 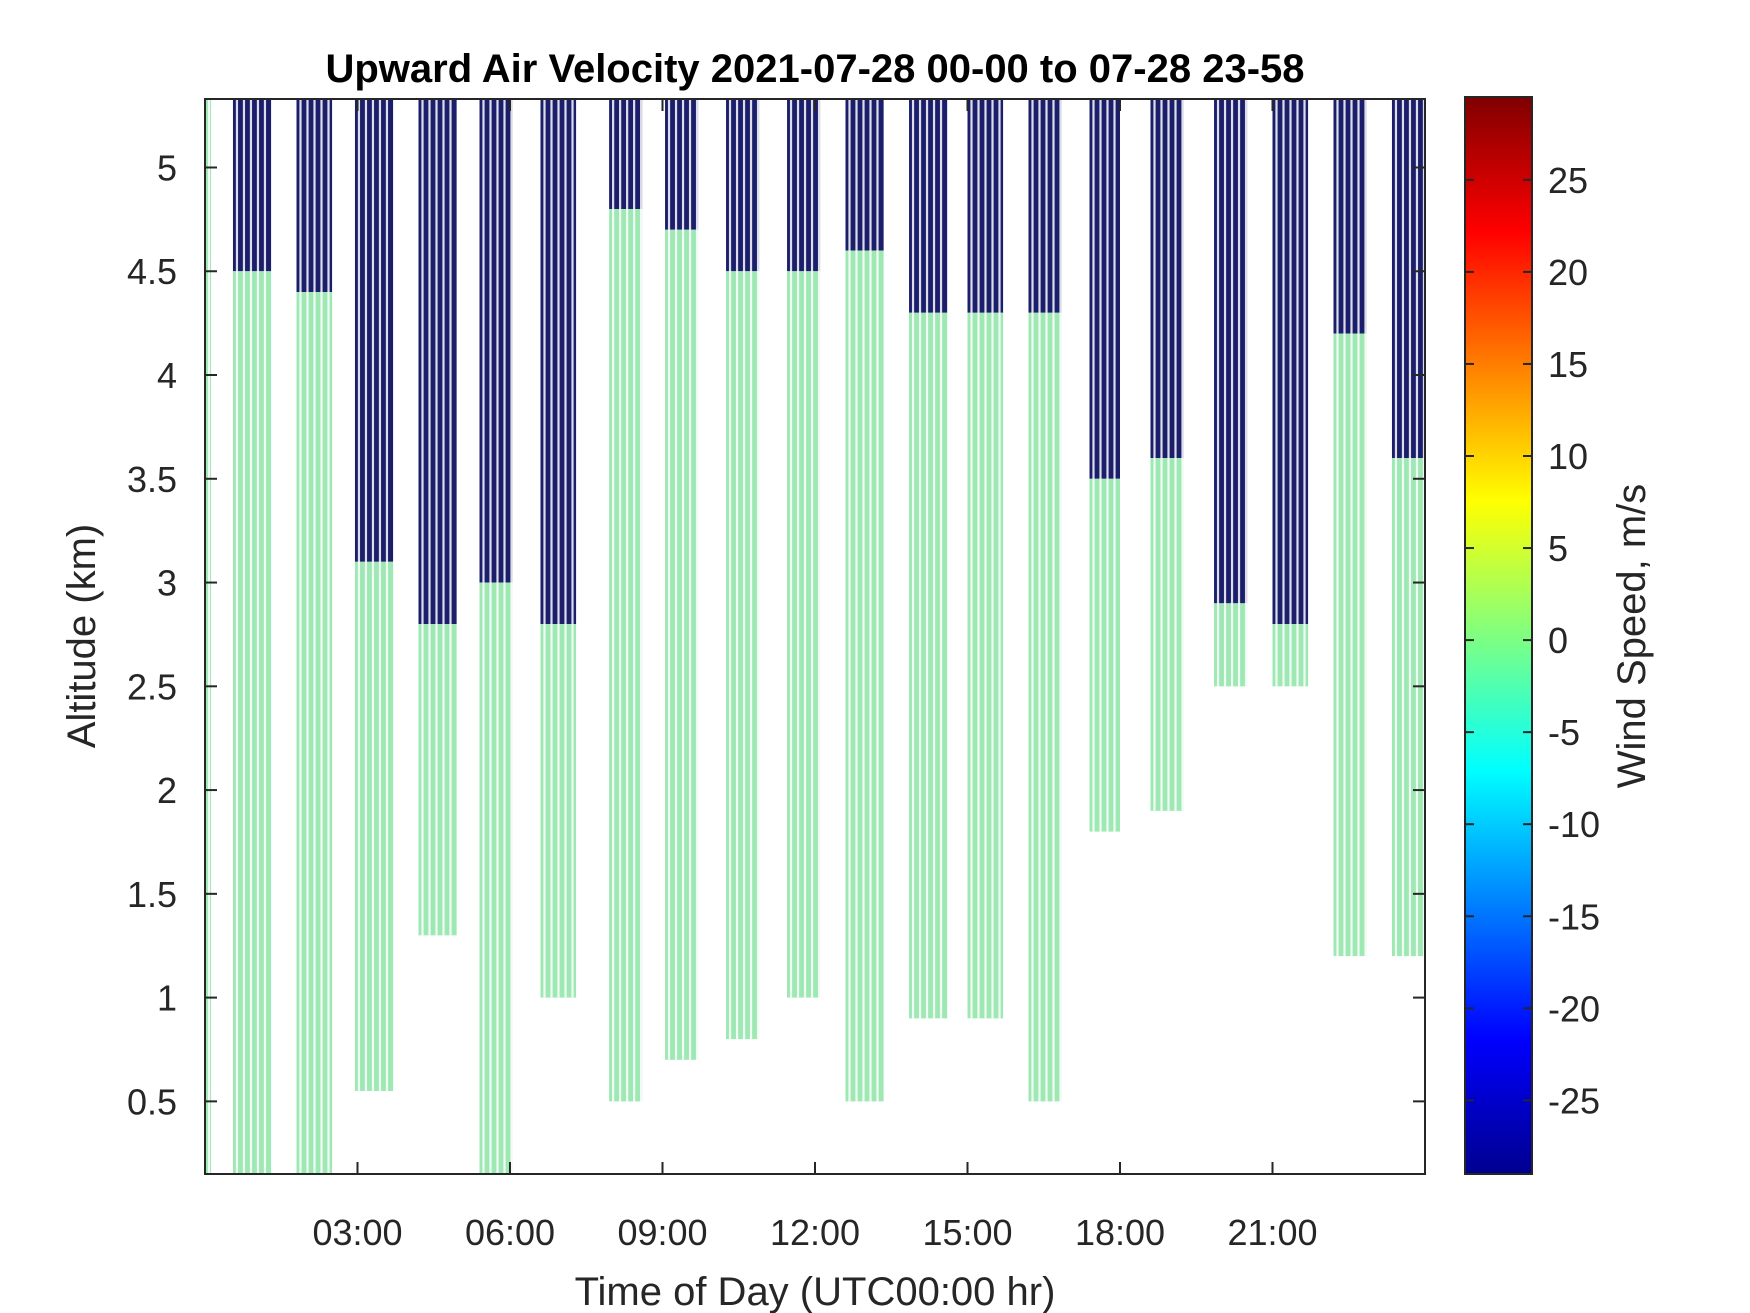 What do you see at coordinates (152, 479) in the screenshot?
I see `y-tick-label: 3.5` at bounding box center [152, 479].